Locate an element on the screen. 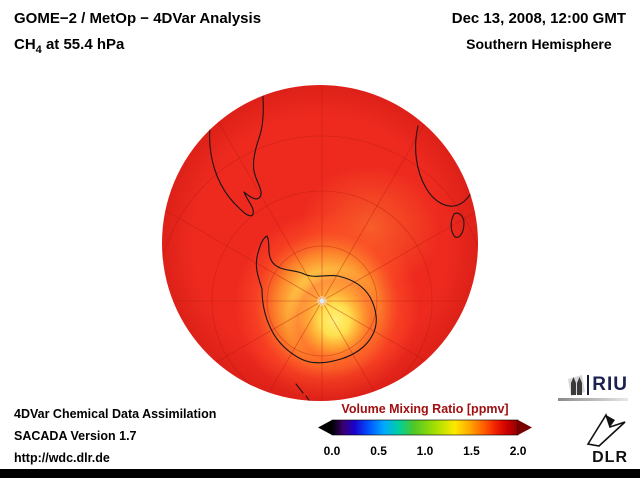 This screenshot has width=640, height=480. figure-title: GOME−2 / MetOp − 4DVar Analysis is located at coordinates (138, 18).